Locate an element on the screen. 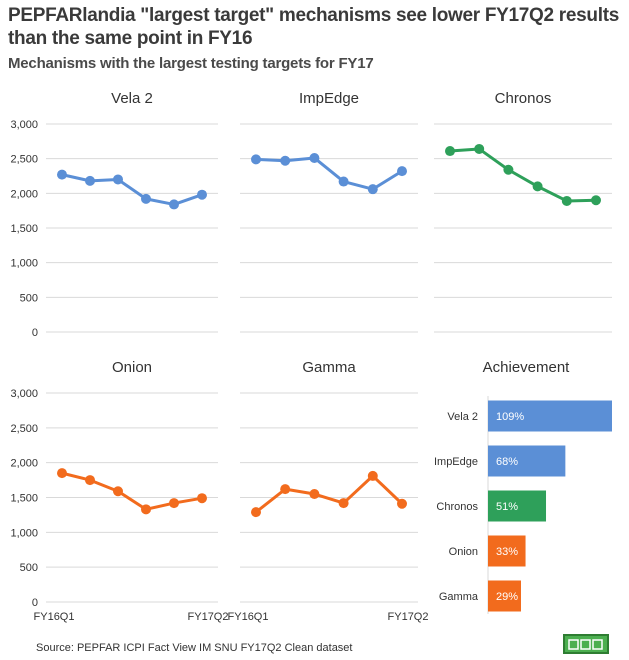  achievement-value-label: 68% is located at coordinates (507, 462).